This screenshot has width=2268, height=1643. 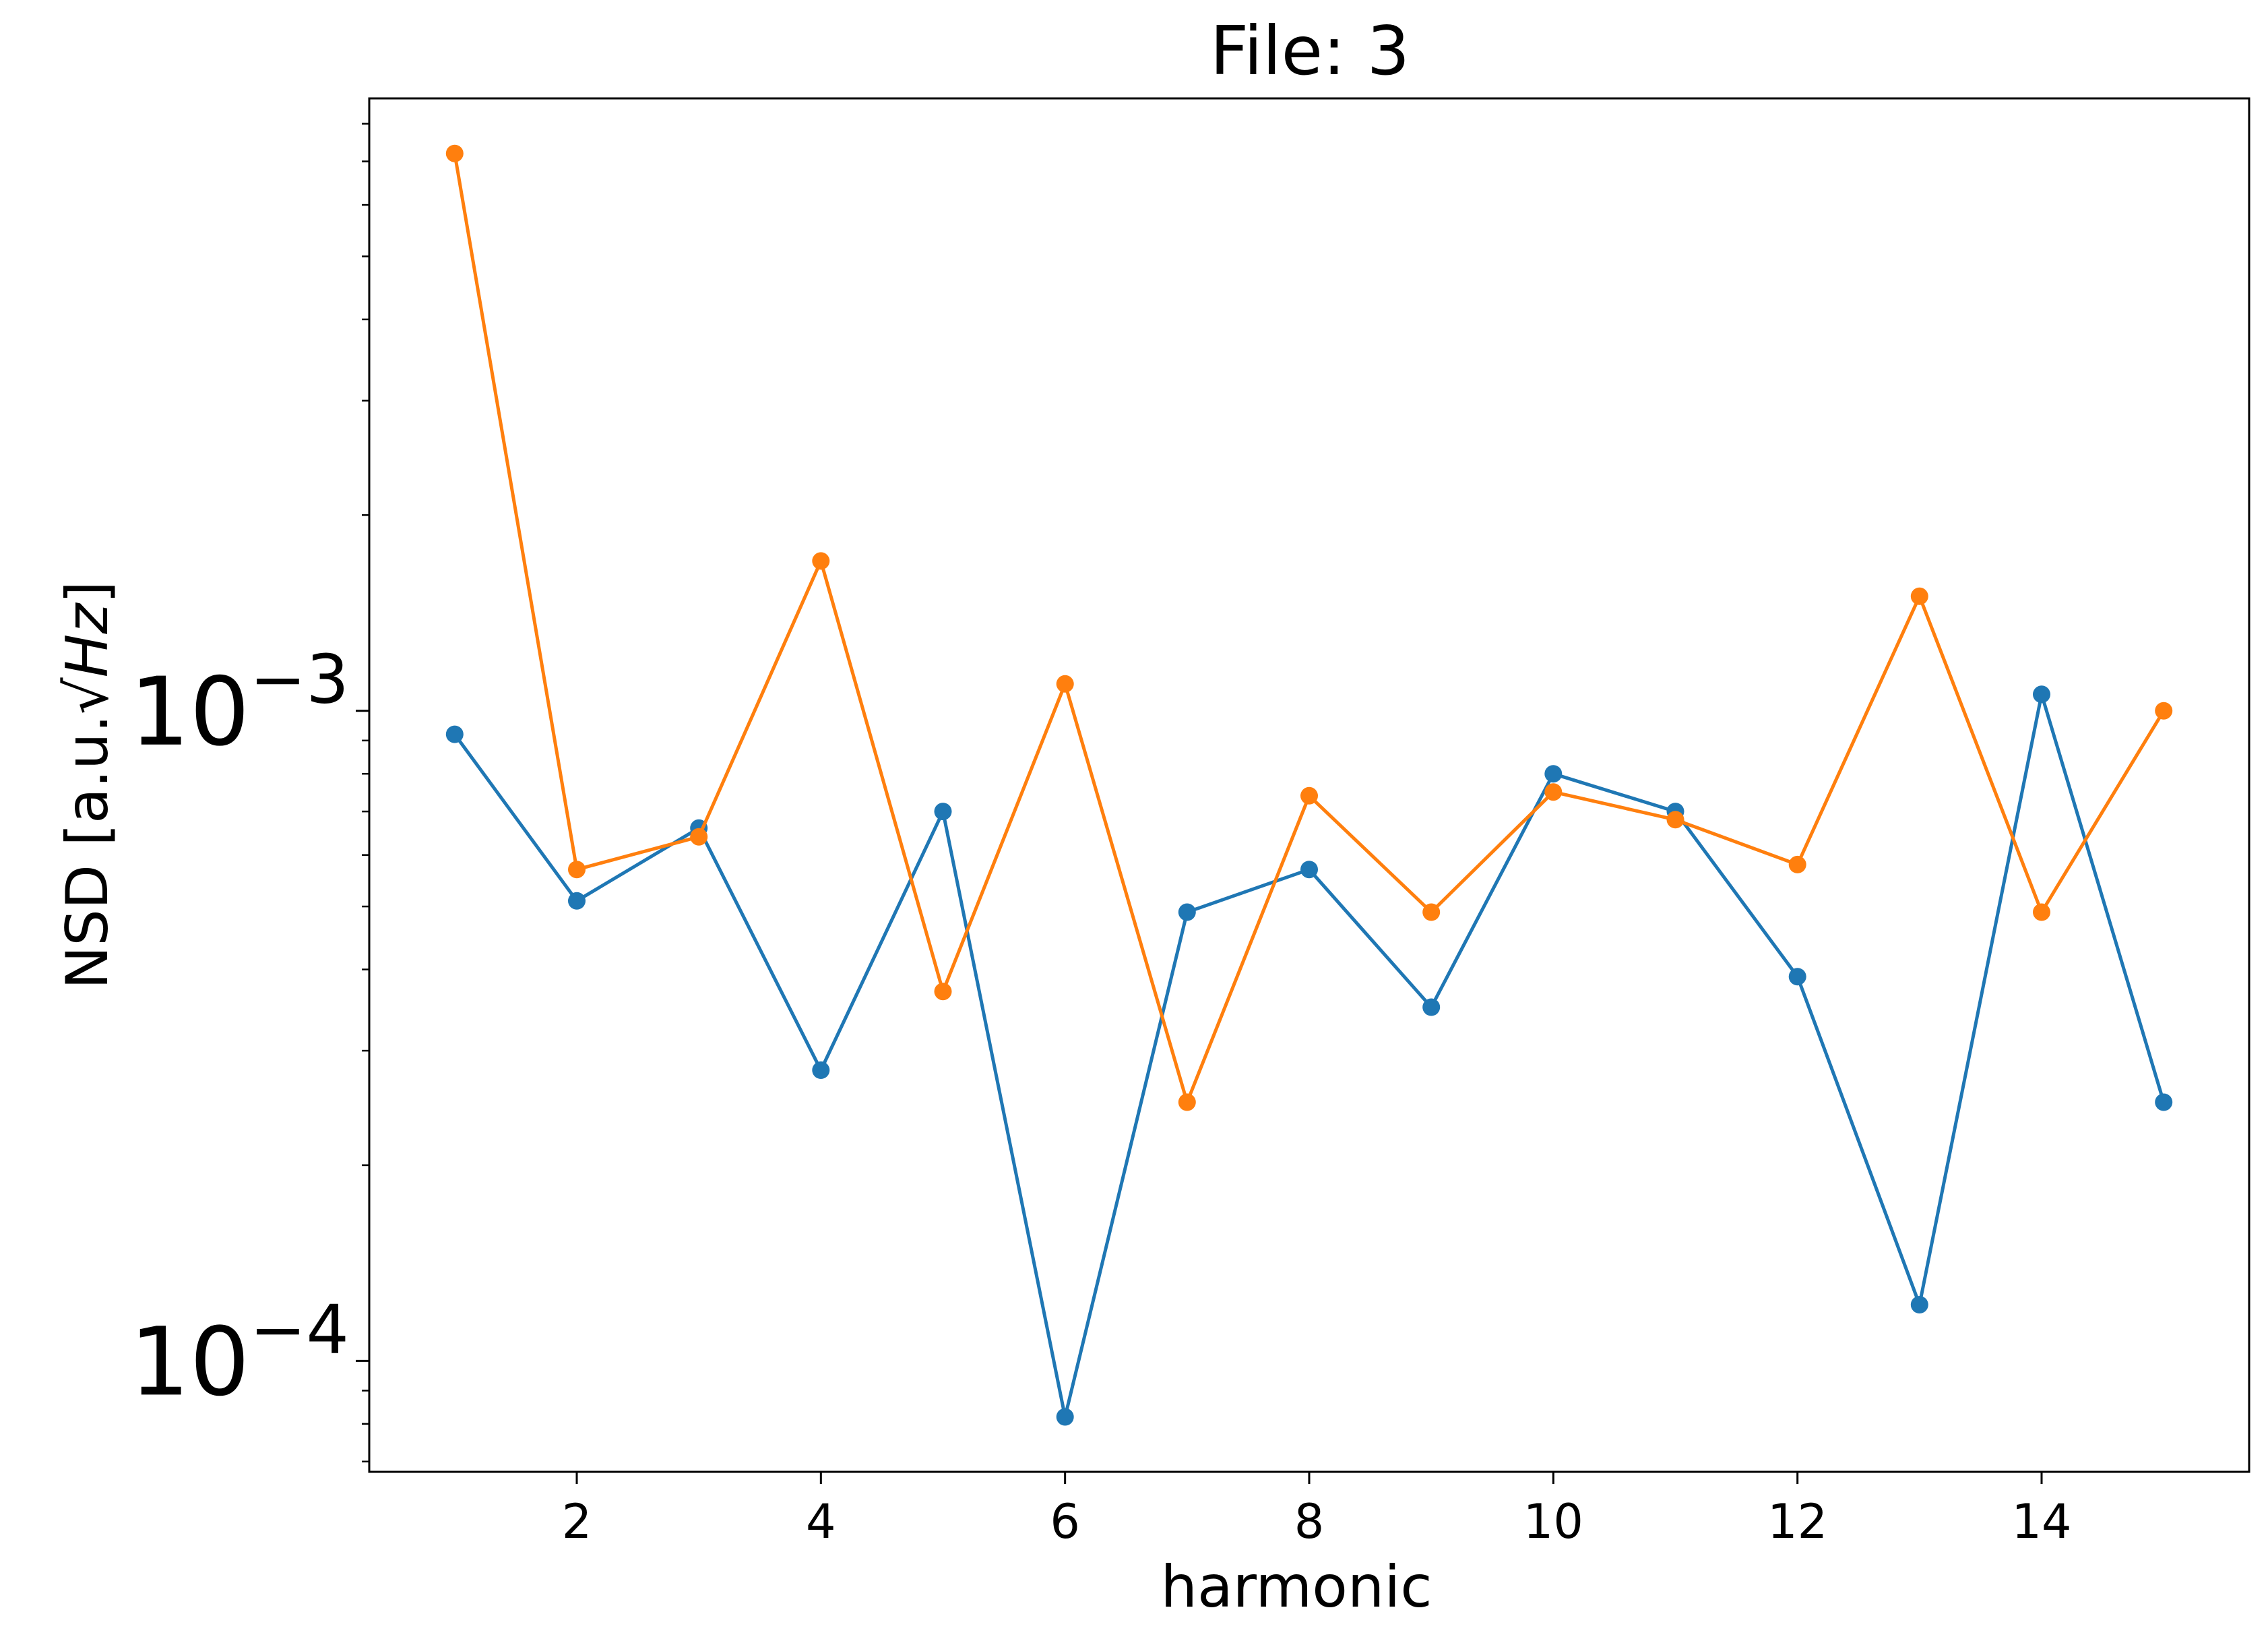 I want to click on x-axis-label: harmonic, so click(x=1296, y=1587).